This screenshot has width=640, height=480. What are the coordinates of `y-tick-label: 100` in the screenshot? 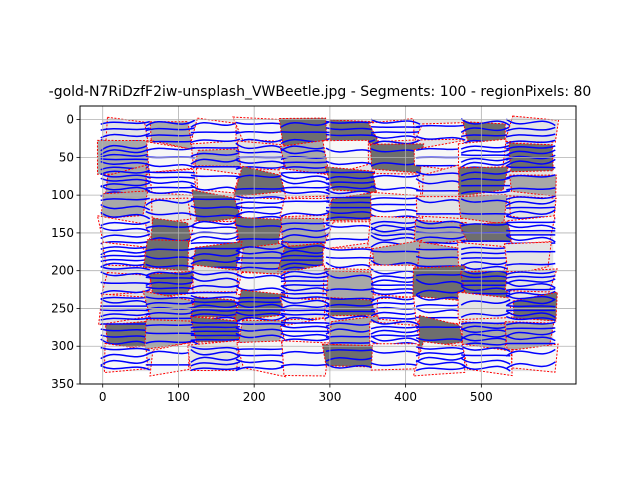 It's located at (62, 195).